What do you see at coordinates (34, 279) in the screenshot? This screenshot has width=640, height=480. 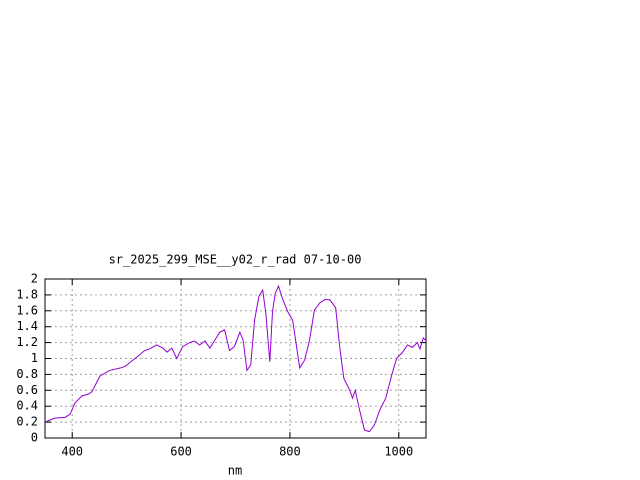 I see `y-tick-label: 2` at bounding box center [34, 279].